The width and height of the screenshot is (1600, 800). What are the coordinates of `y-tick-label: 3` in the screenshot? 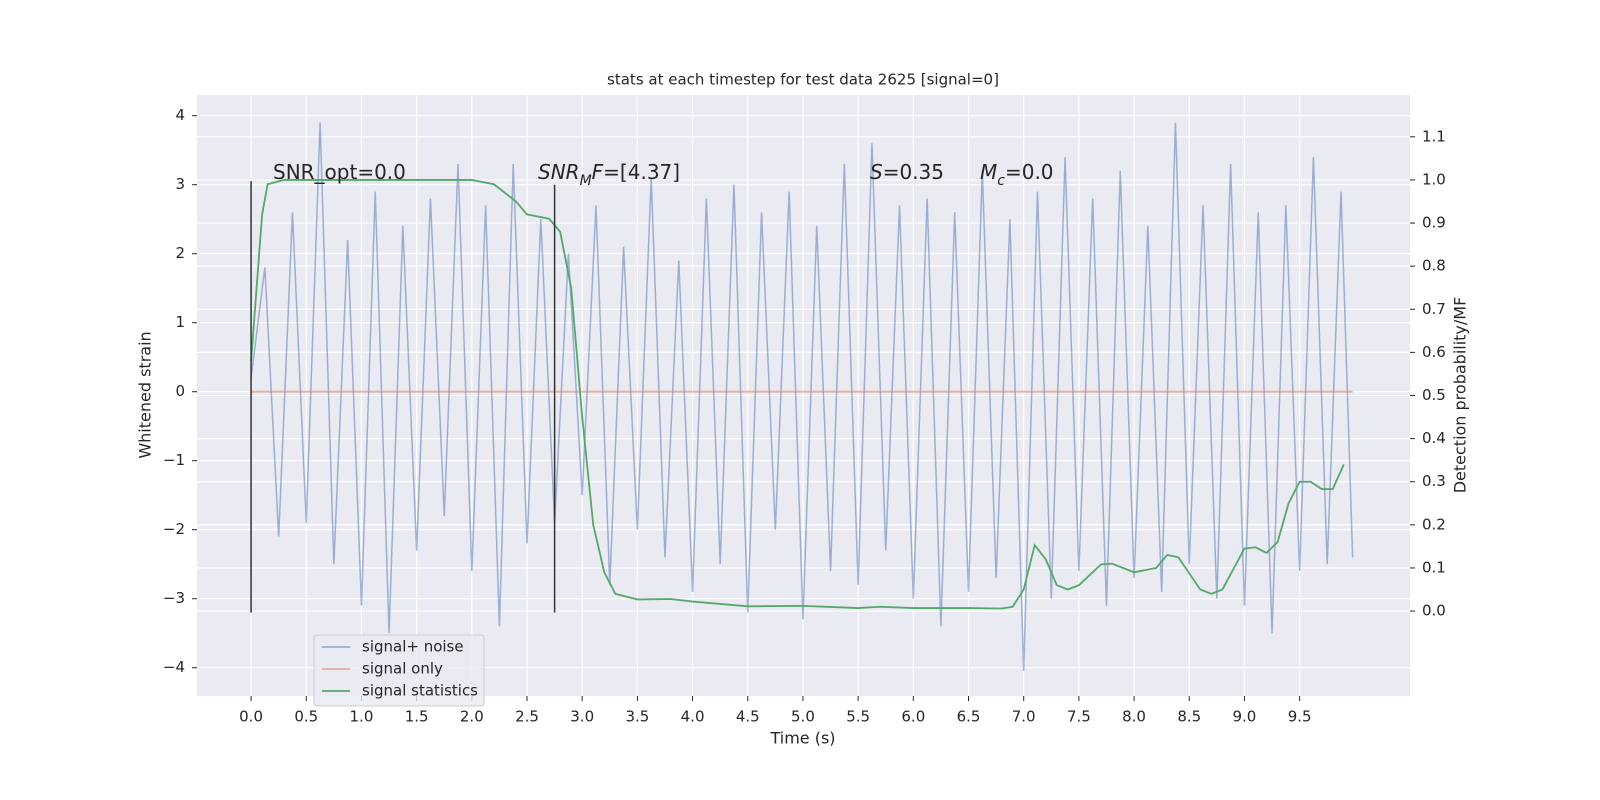 It's located at (180, 184).